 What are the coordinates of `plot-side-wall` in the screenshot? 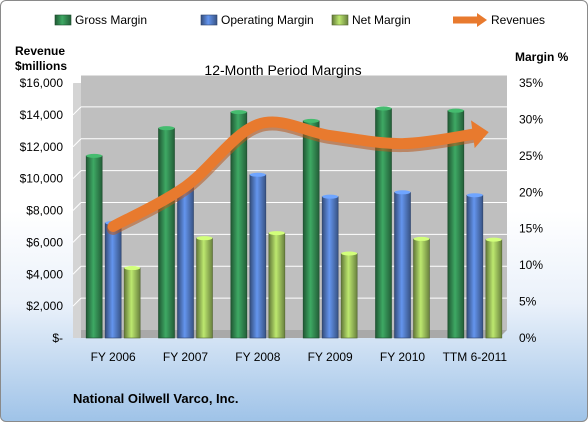 It's located at (77, 210).